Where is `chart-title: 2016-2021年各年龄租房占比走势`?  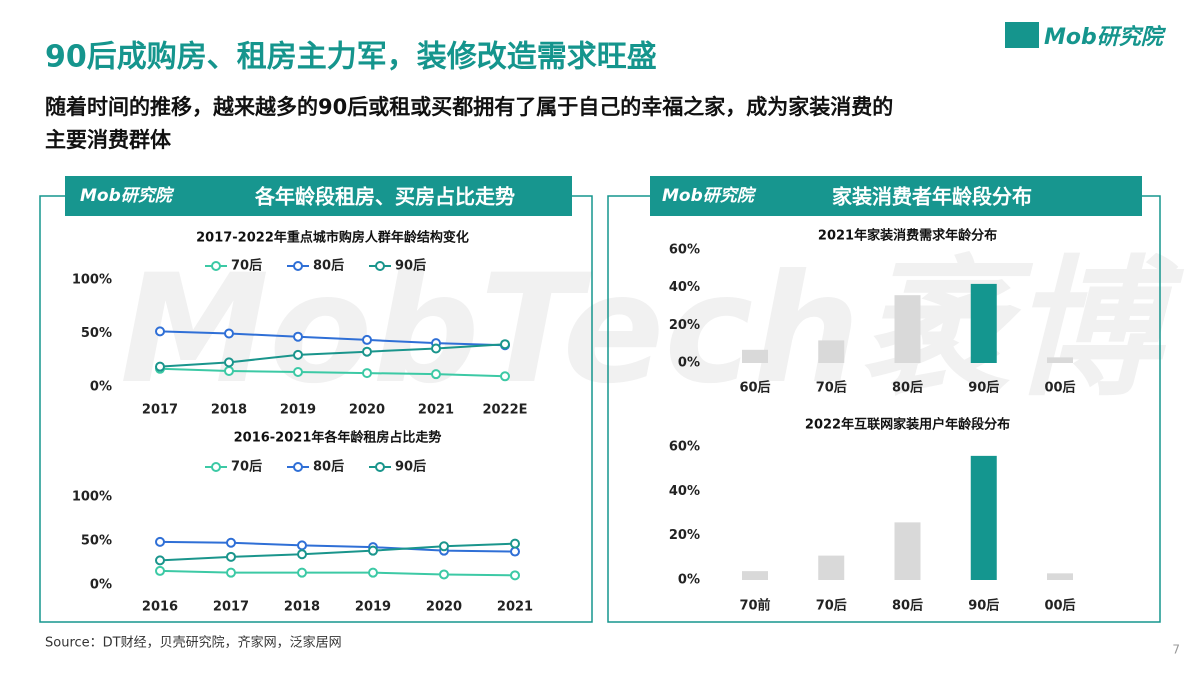 chart-title: 2016-2021年各年龄租房占比走势 is located at coordinates (338, 438).